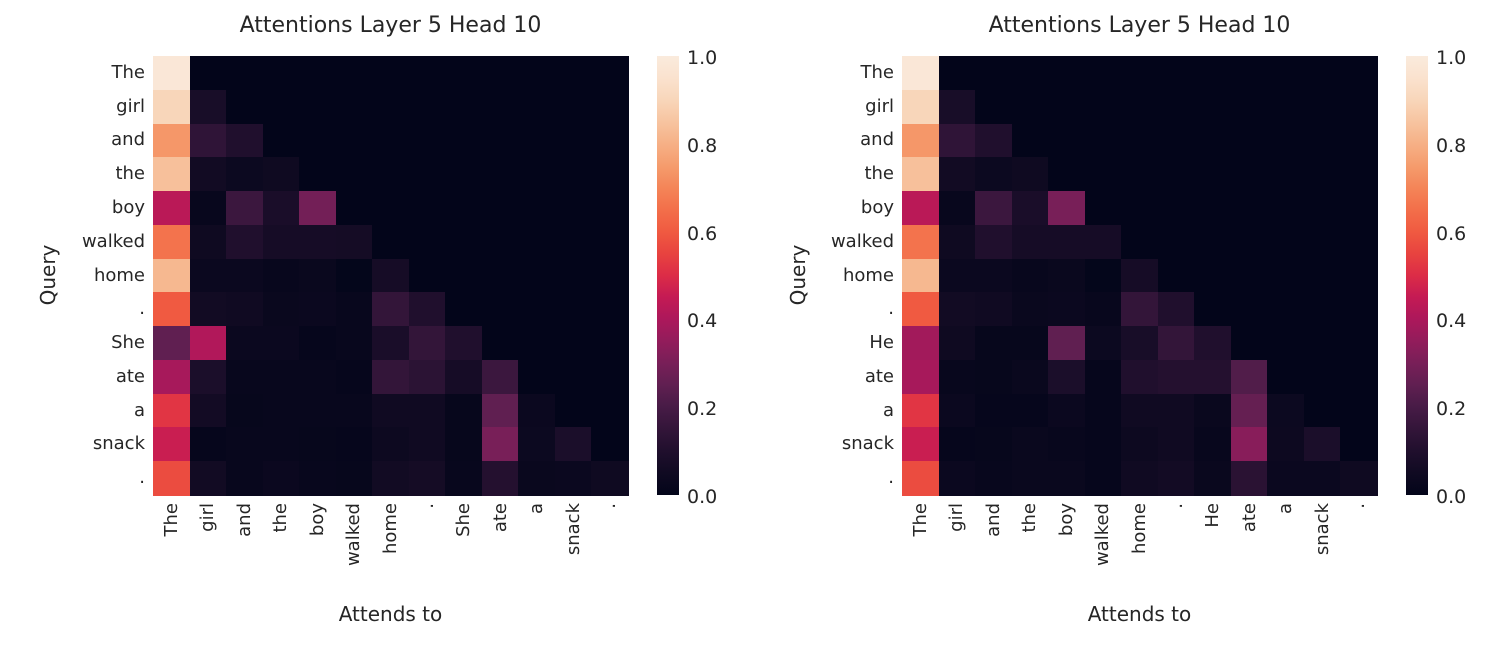  I want to click on y-tick-label: boy, so click(877, 207).